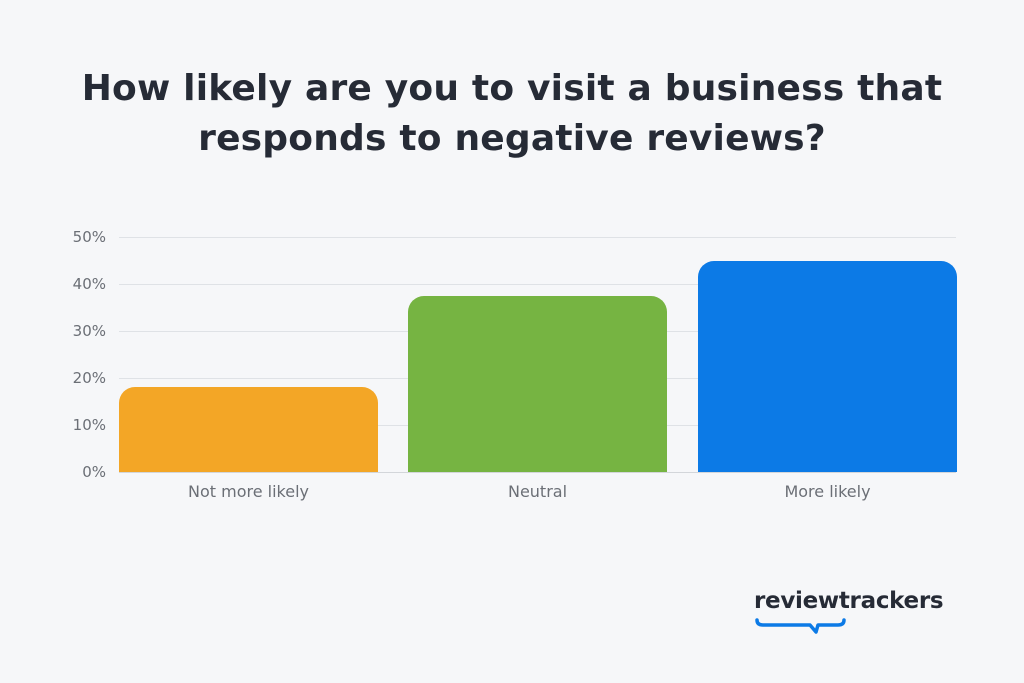  Describe the element at coordinates (94, 472) in the screenshot. I see `y-tick-0: 0%` at that location.